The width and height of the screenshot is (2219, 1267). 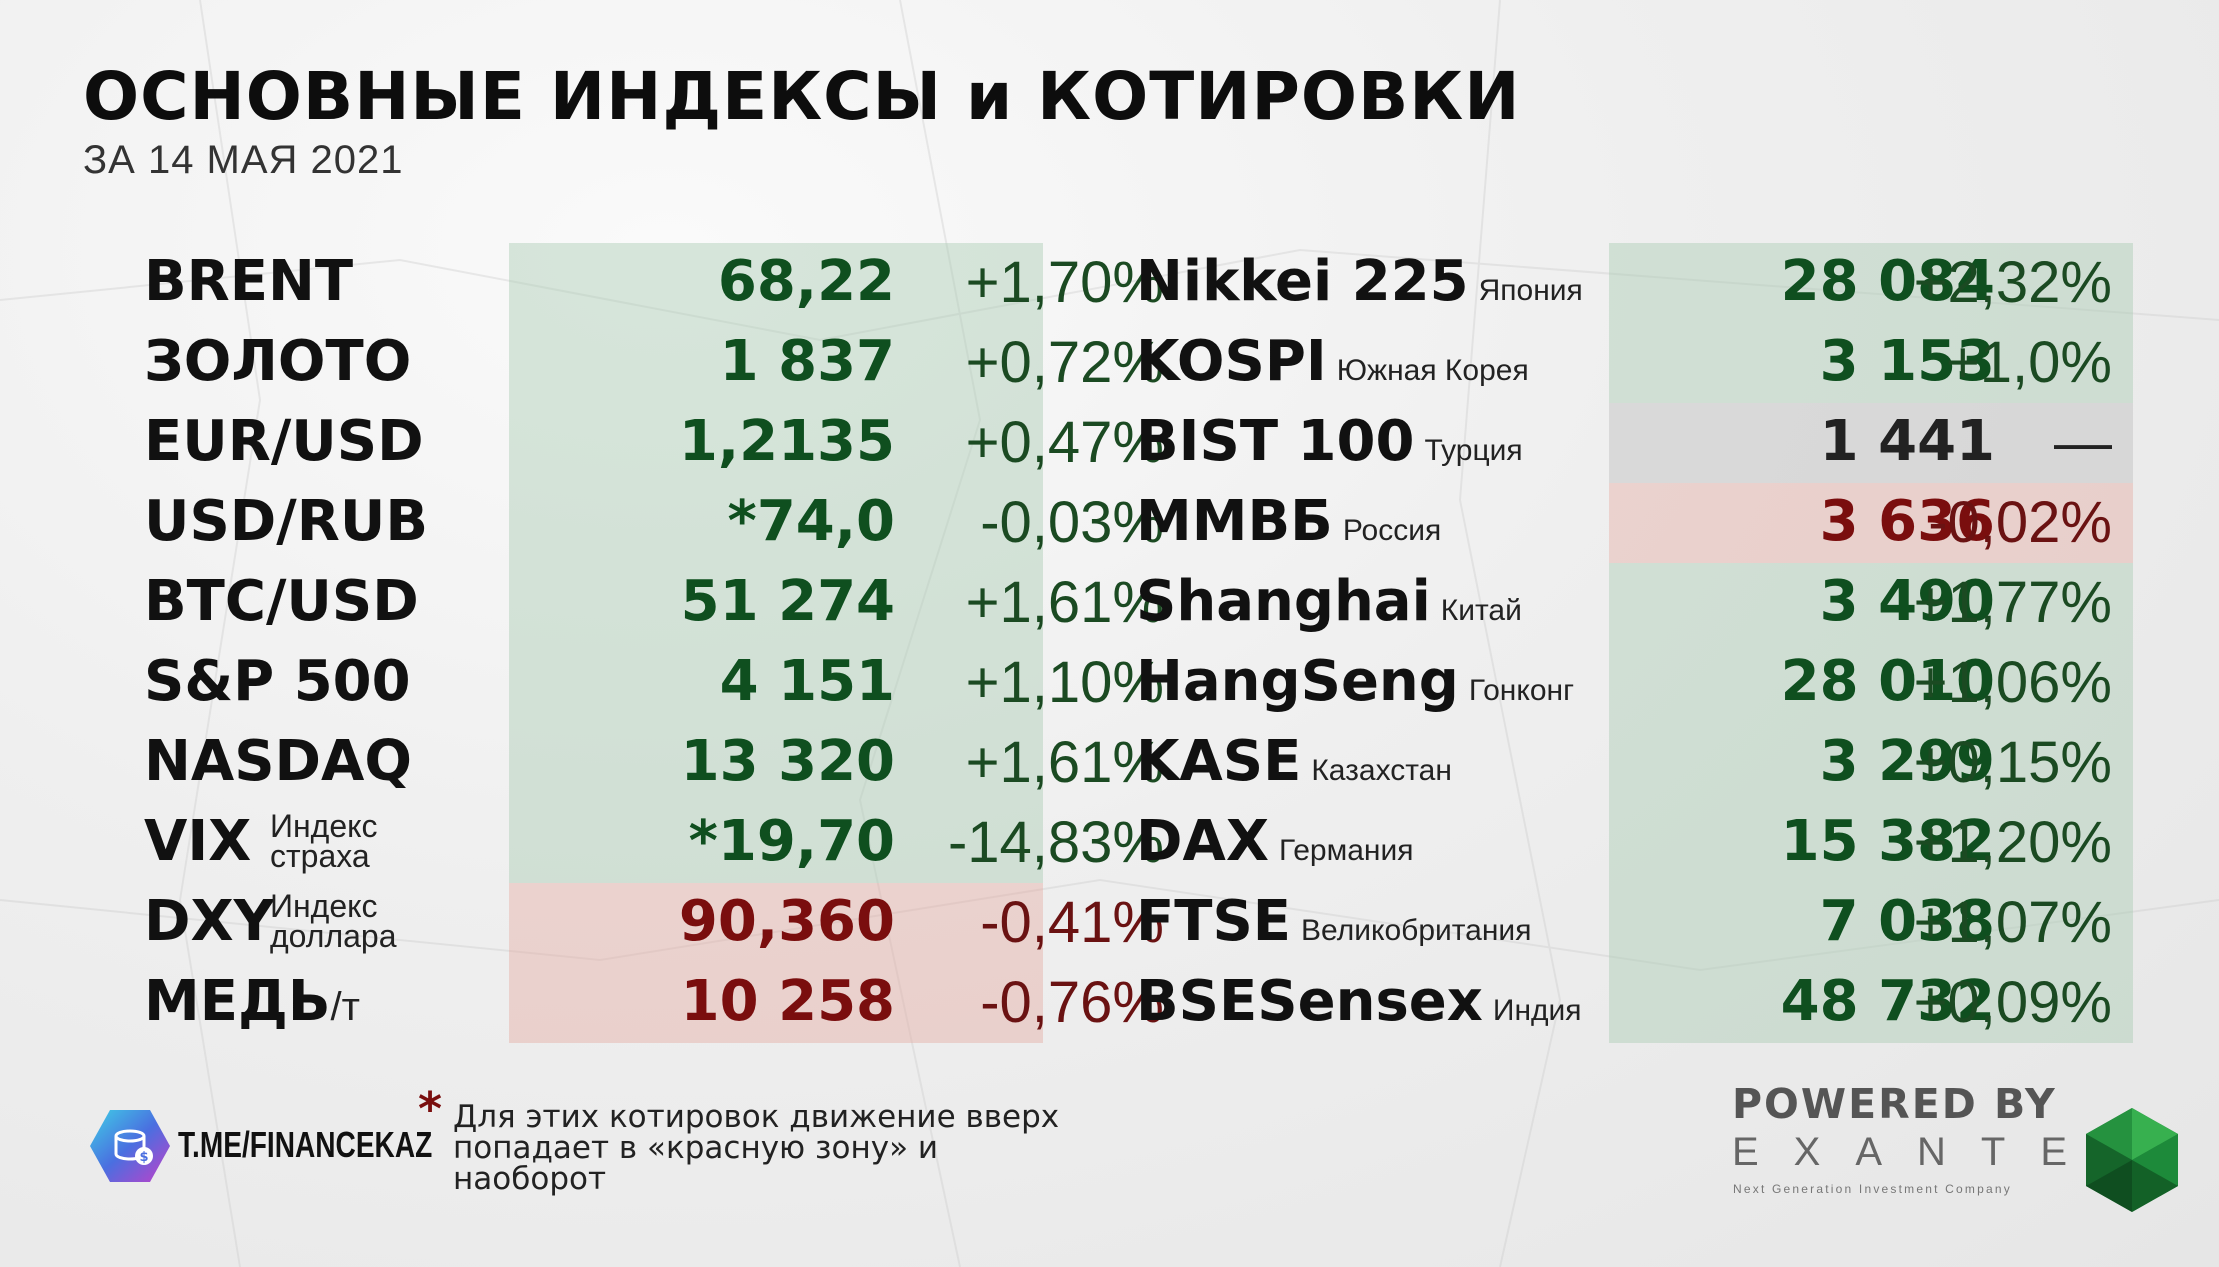 What do you see at coordinates (1064, 282) in the screenshot?
I see `quote-change: +1,70%` at bounding box center [1064, 282].